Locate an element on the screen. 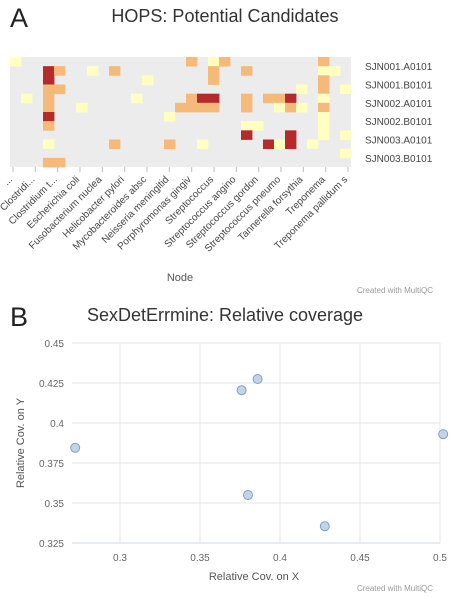 The width and height of the screenshot is (450, 597). panel-b-letter: B is located at coordinates (19, 317).